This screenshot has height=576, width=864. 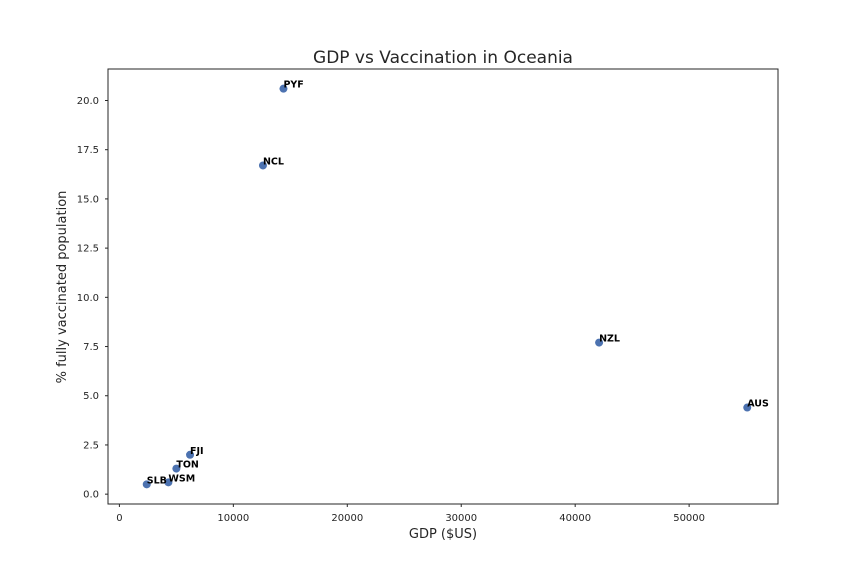 I want to click on y-tick-label: 5.0, so click(x=91, y=396).